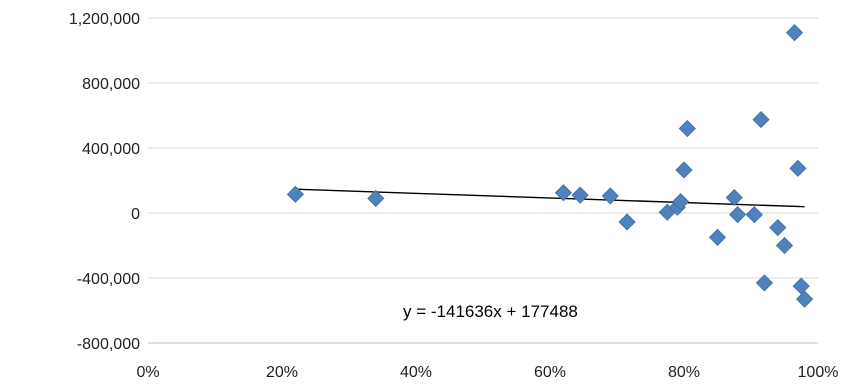 The width and height of the screenshot is (862, 385). I want to click on x-tick-label: 100%, so click(818, 372).